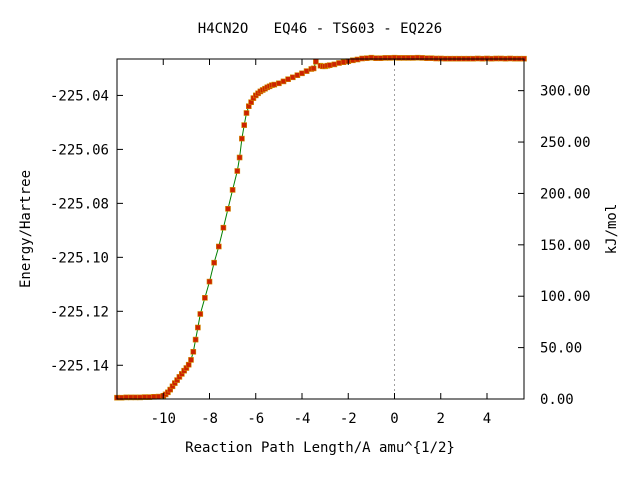  I want to click on x-tick-label: -10, so click(163, 419).